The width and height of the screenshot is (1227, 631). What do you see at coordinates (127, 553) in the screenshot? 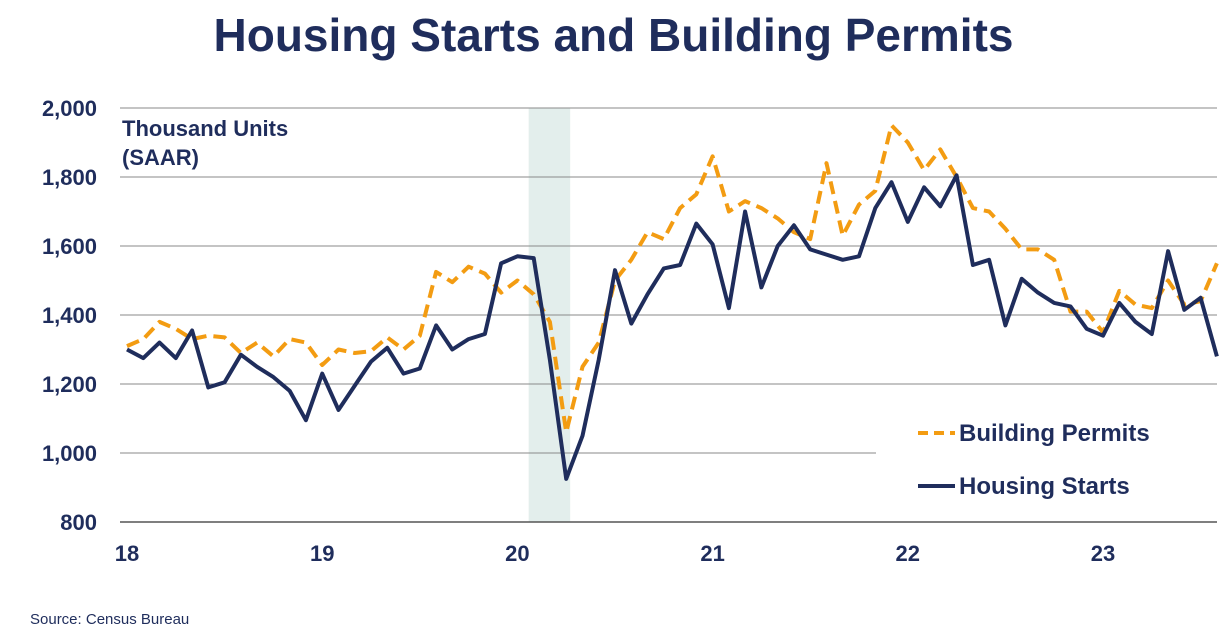
I see `x-tick-label: 18` at bounding box center [127, 553].